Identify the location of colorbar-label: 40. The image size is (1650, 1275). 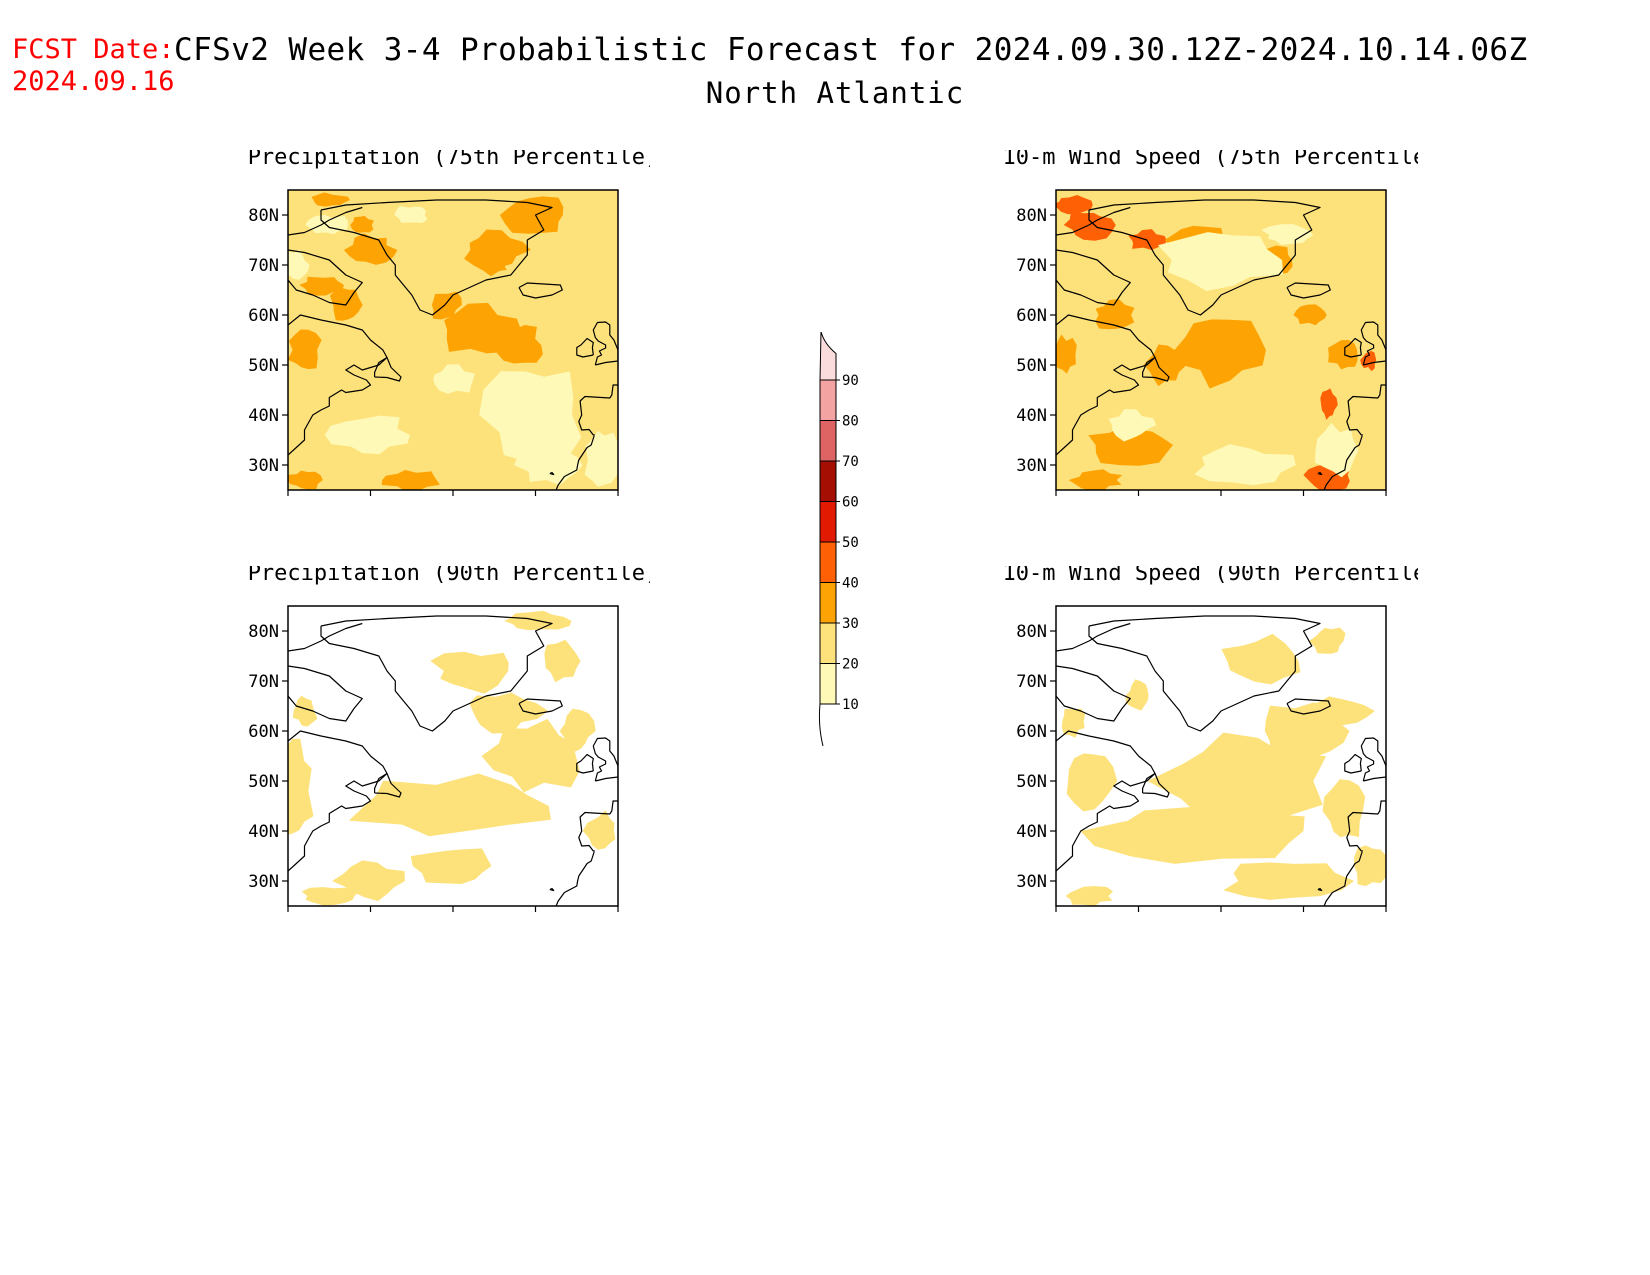
(850, 584).